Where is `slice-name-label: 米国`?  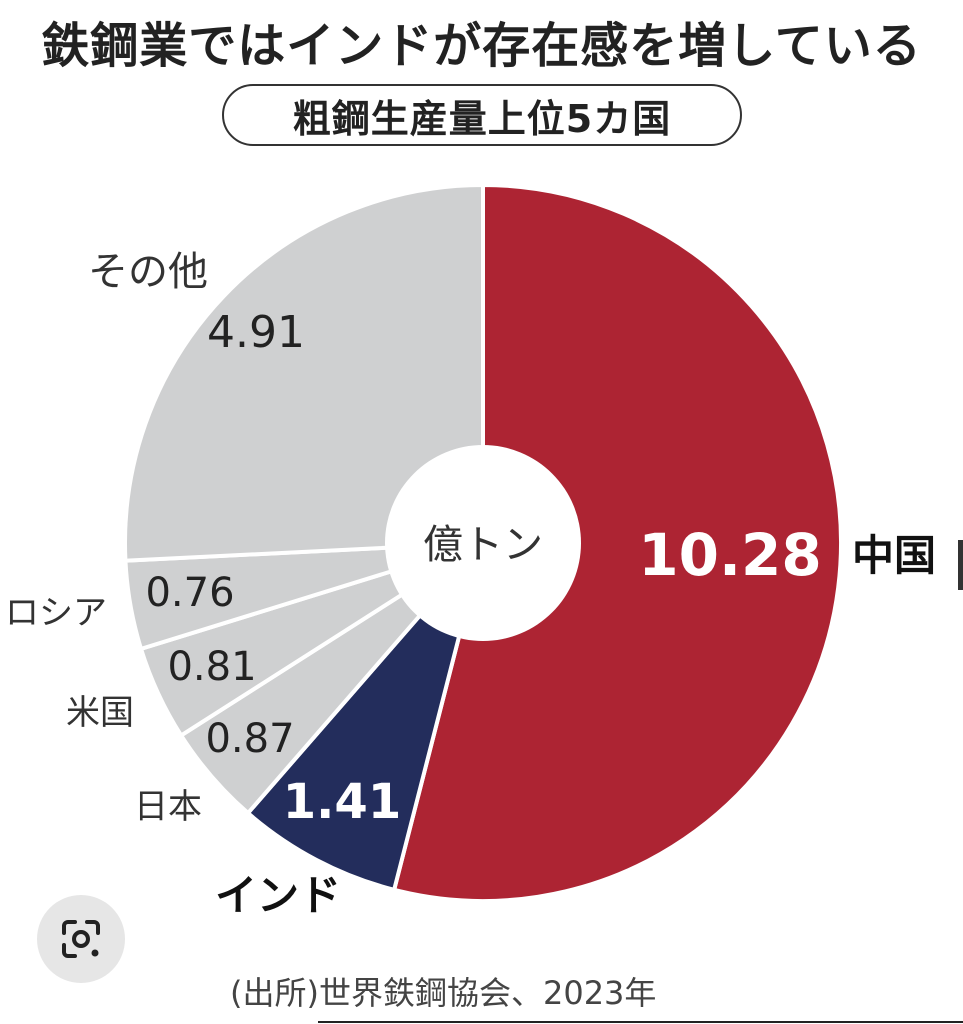 slice-name-label: 米国 is located at coordinates (100, 713).